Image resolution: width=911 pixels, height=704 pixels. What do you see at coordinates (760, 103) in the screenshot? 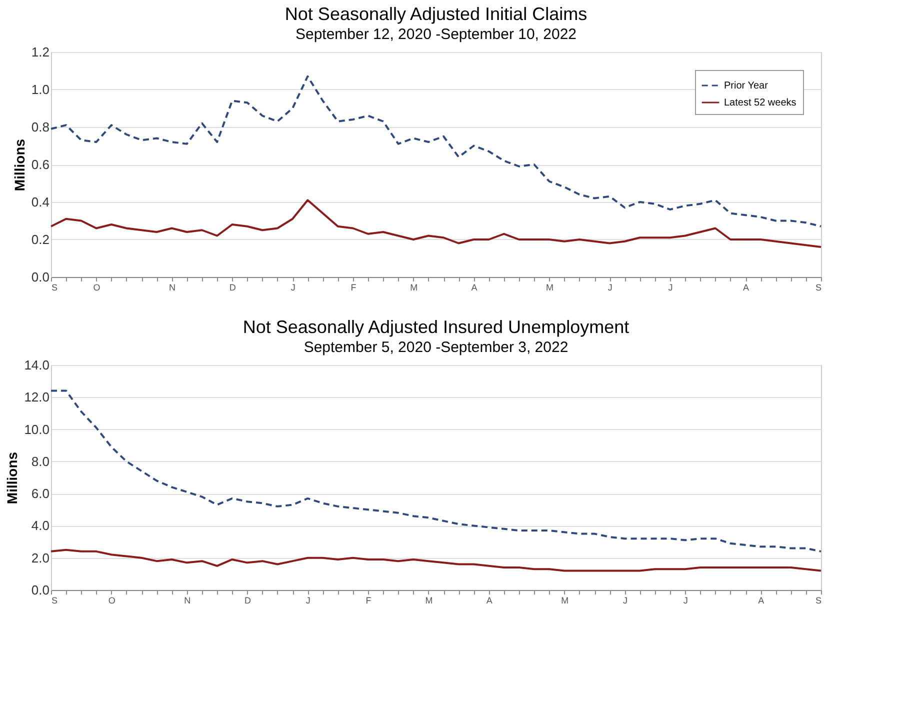
I see `legend-label: Latest 52 weeks` at bounding box center [760, 103].